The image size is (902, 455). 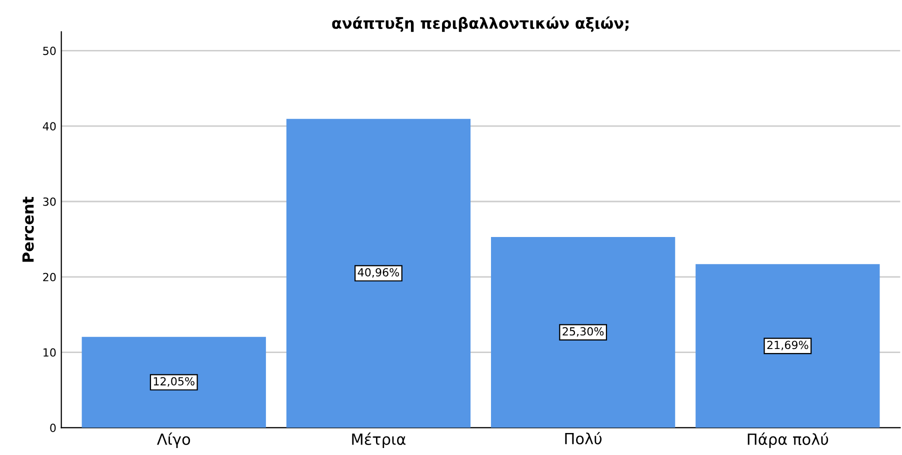 I want to click on y-tick-label: 40, so click(x=49, y=126).